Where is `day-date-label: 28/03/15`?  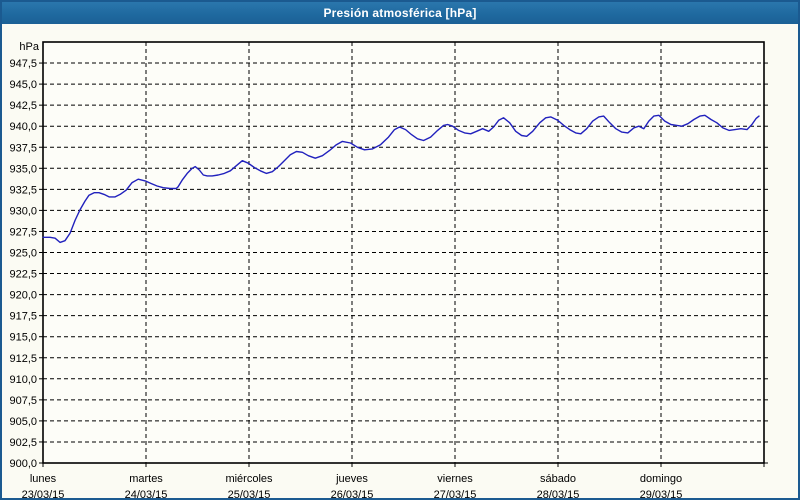
day-date-label: 28/03/15 is located at coordinates (558, 493).